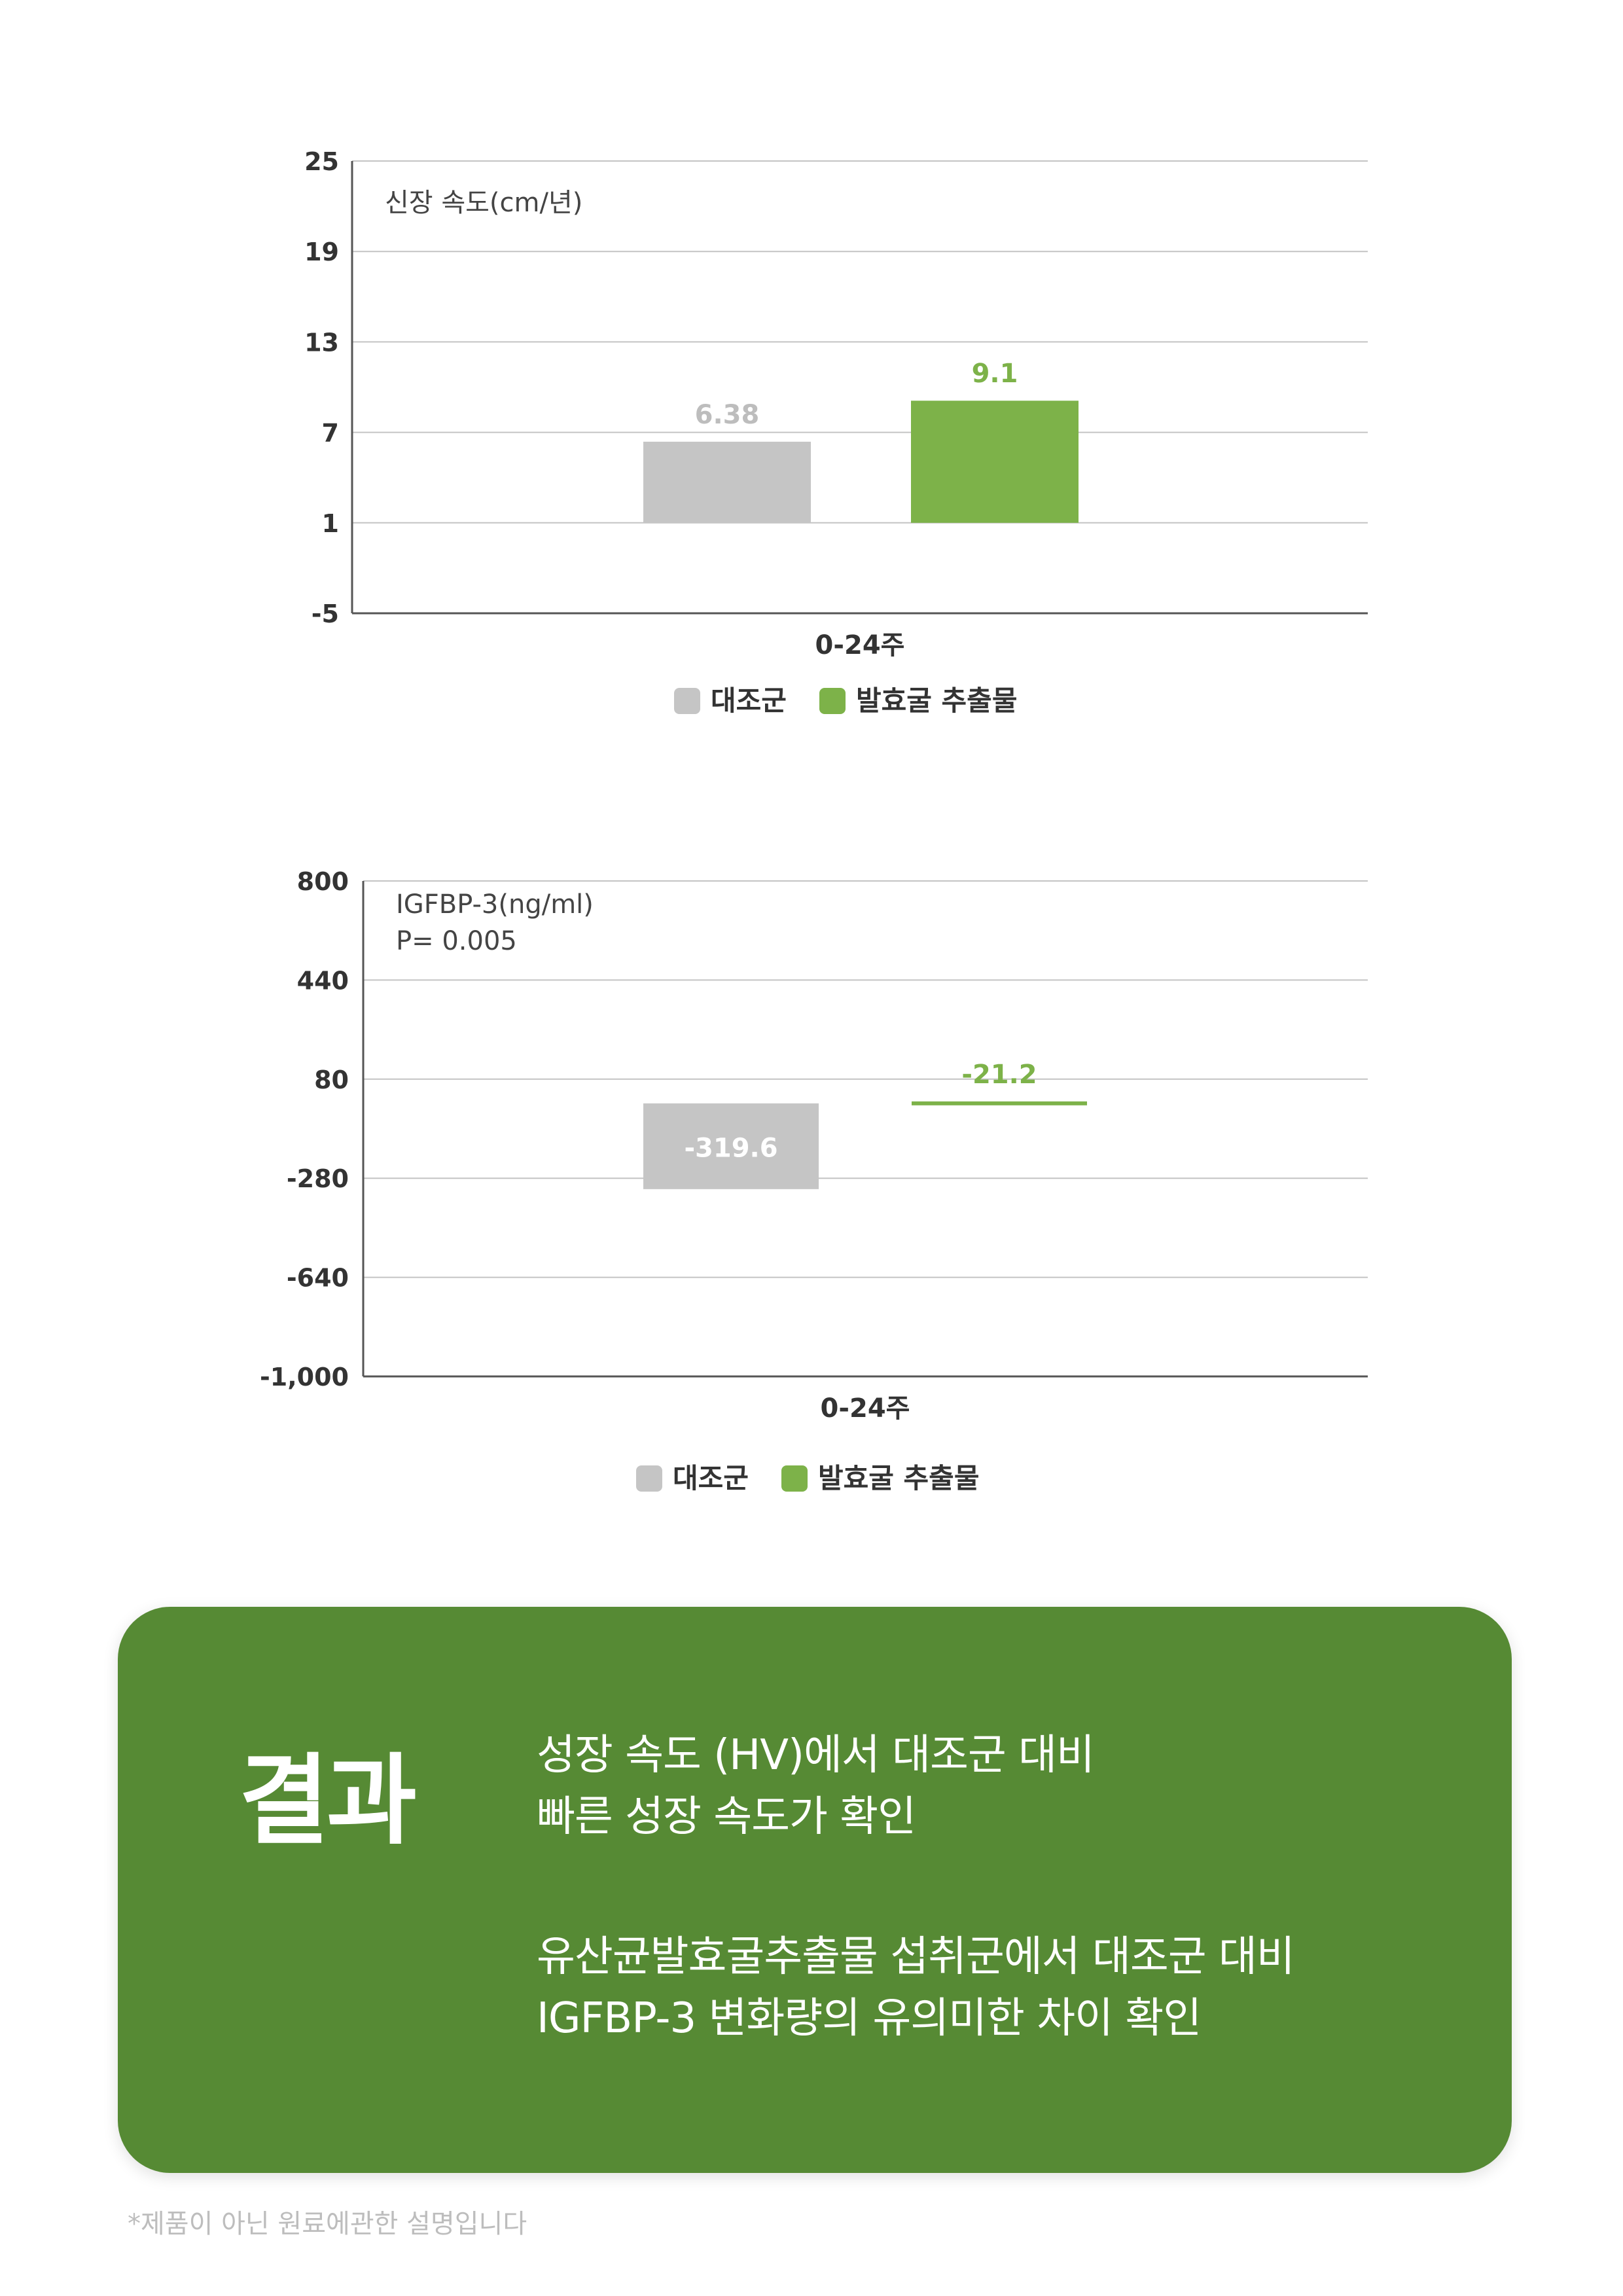 The image size is (1623, 2296). Describe the element at coordinates (318, 1278) in the screenshot. I see `y-tick-label: -640` at that location.